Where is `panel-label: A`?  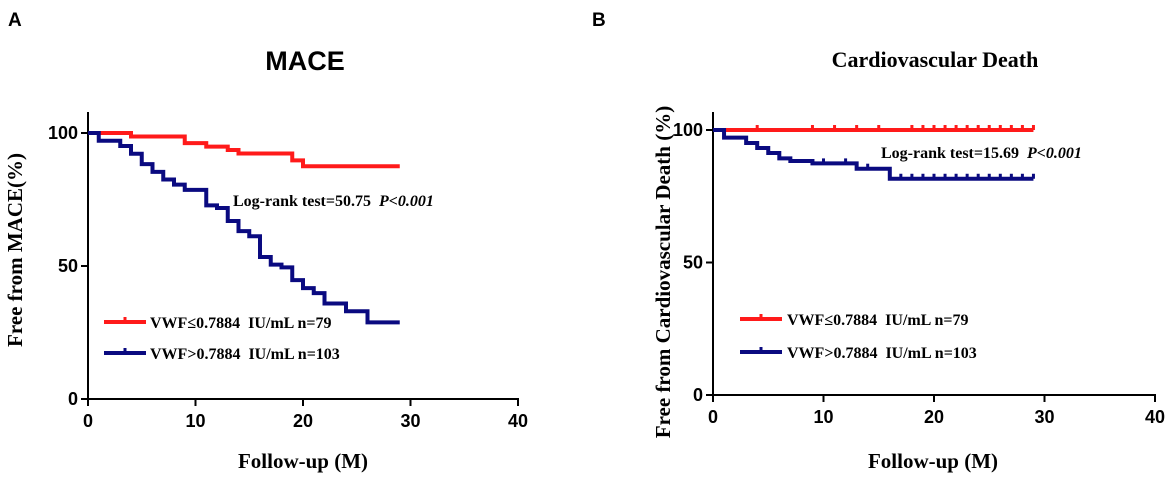
panel-label: A is located at coordinates (15, 20).